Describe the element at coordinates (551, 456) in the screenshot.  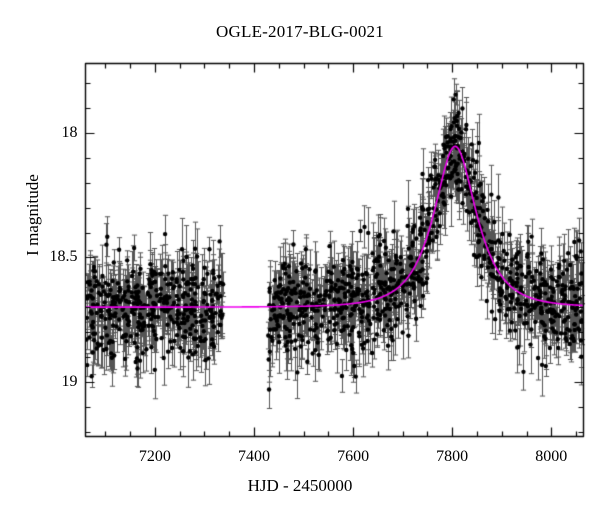
I see `x-tick-label: 8000` at that location.